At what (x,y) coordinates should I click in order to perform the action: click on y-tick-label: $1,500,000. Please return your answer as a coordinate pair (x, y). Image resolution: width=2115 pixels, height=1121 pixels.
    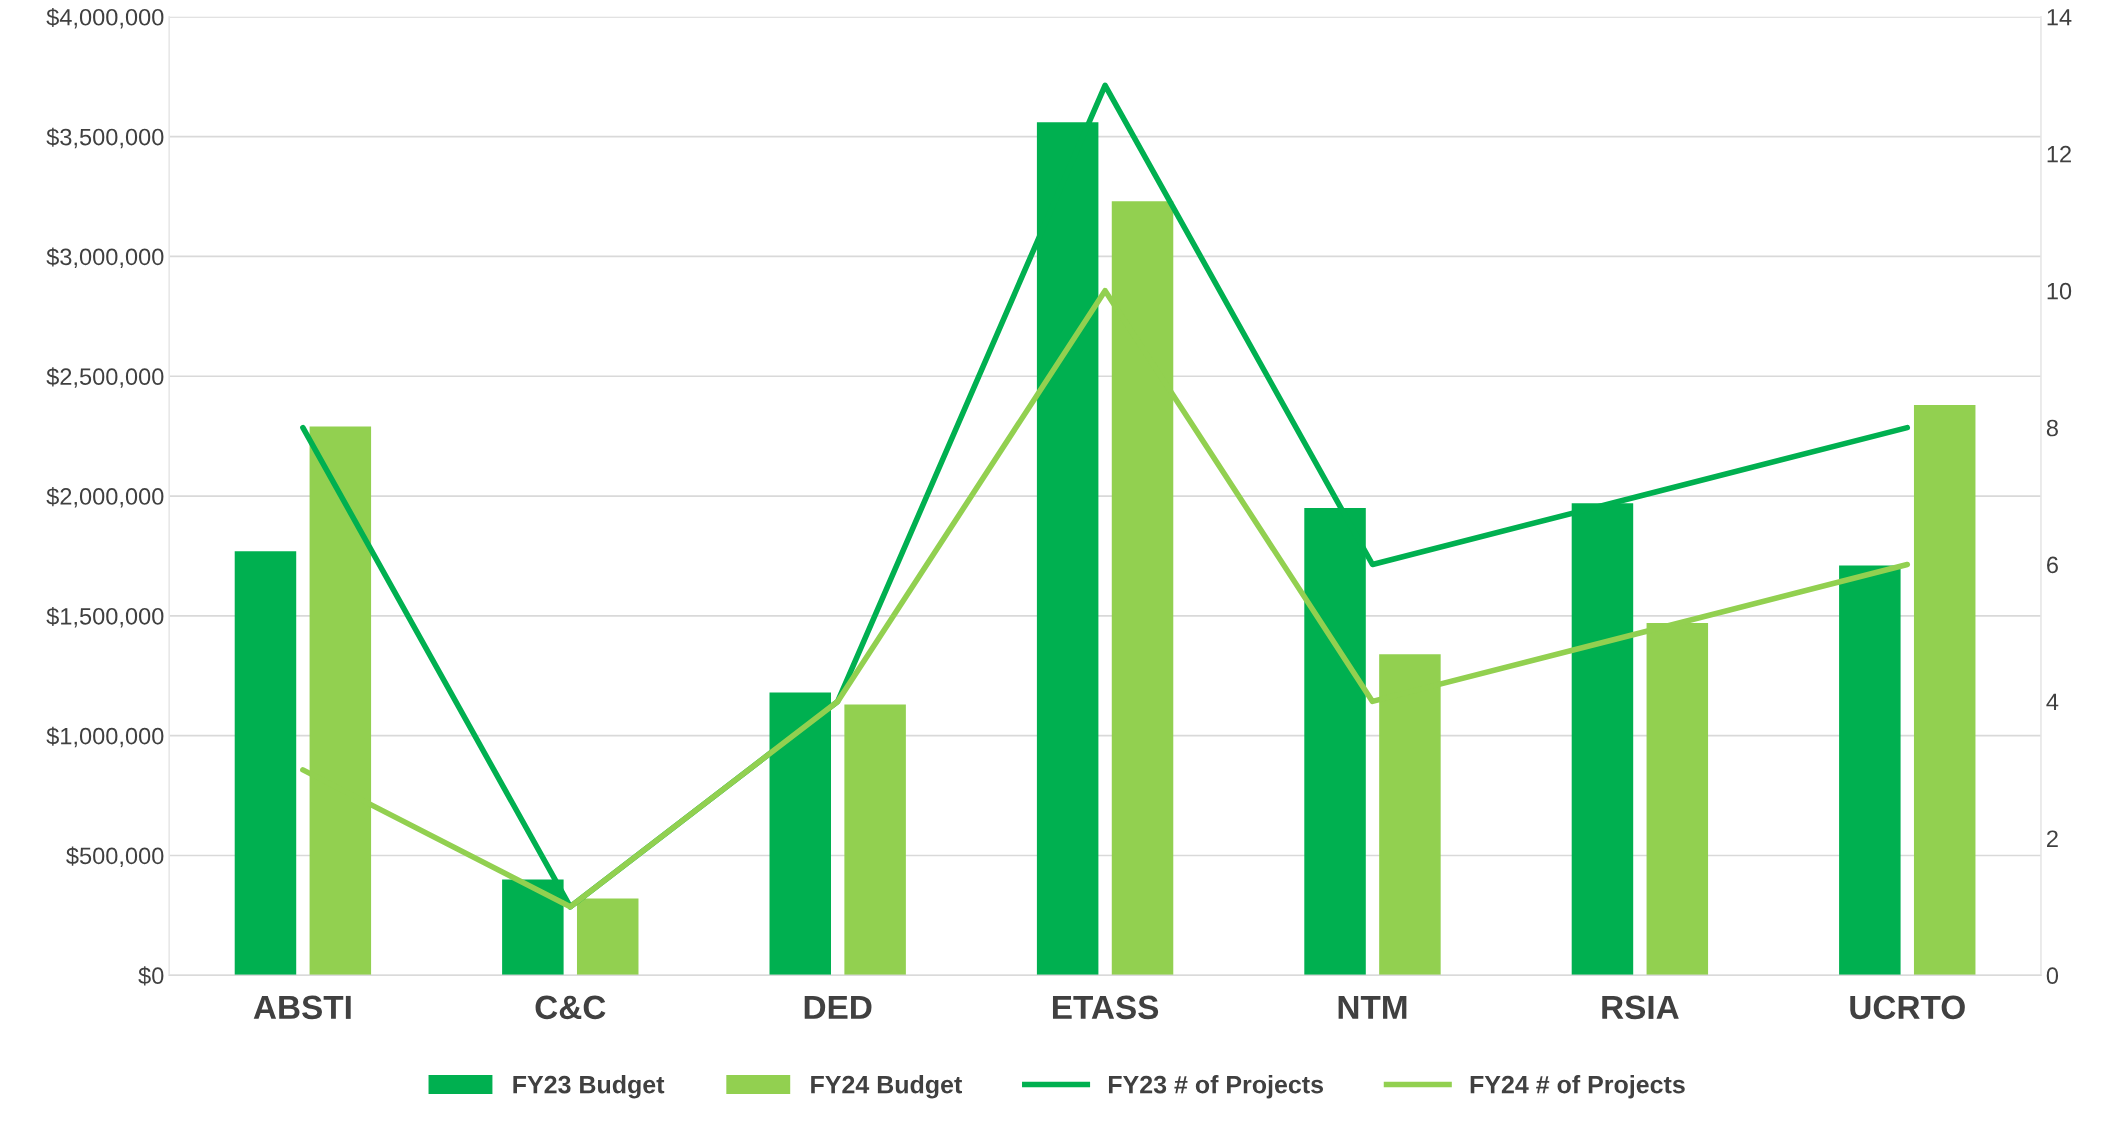
    Looking at the image, I should click on (105, 617).